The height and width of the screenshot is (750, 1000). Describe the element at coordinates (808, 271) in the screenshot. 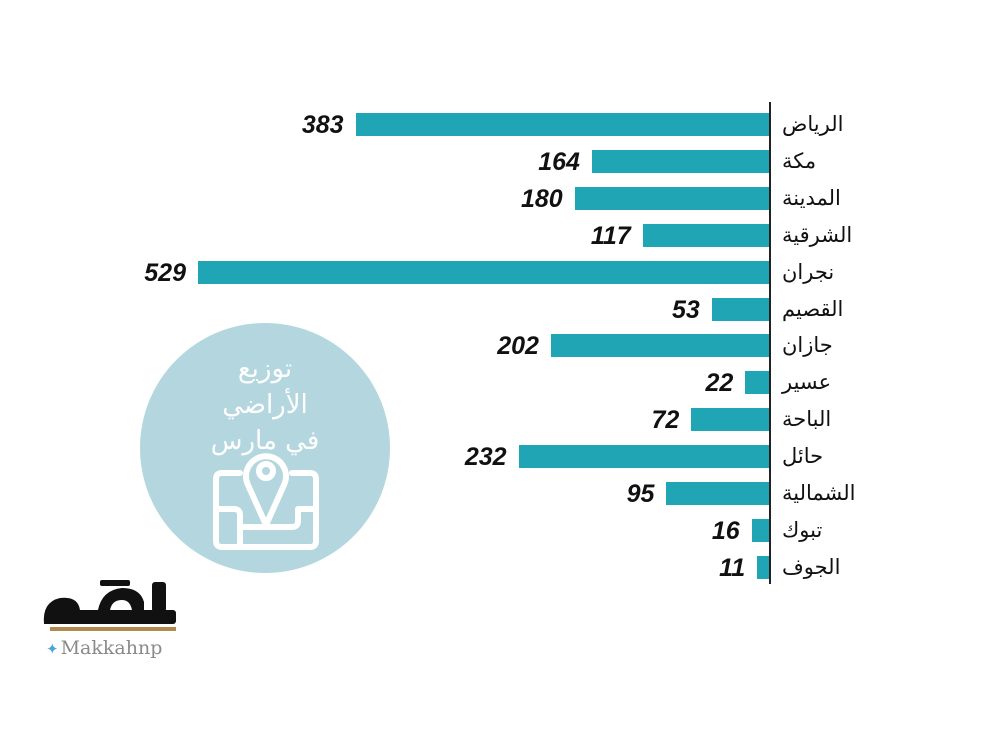

I see `category-label: نجران` at that location.